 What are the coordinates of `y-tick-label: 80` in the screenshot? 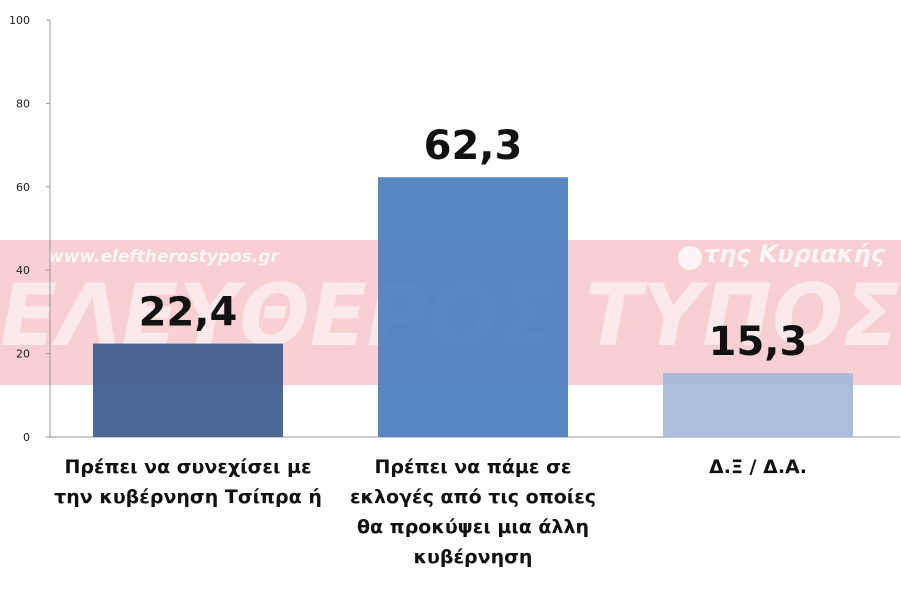 It's located at (23, 103).